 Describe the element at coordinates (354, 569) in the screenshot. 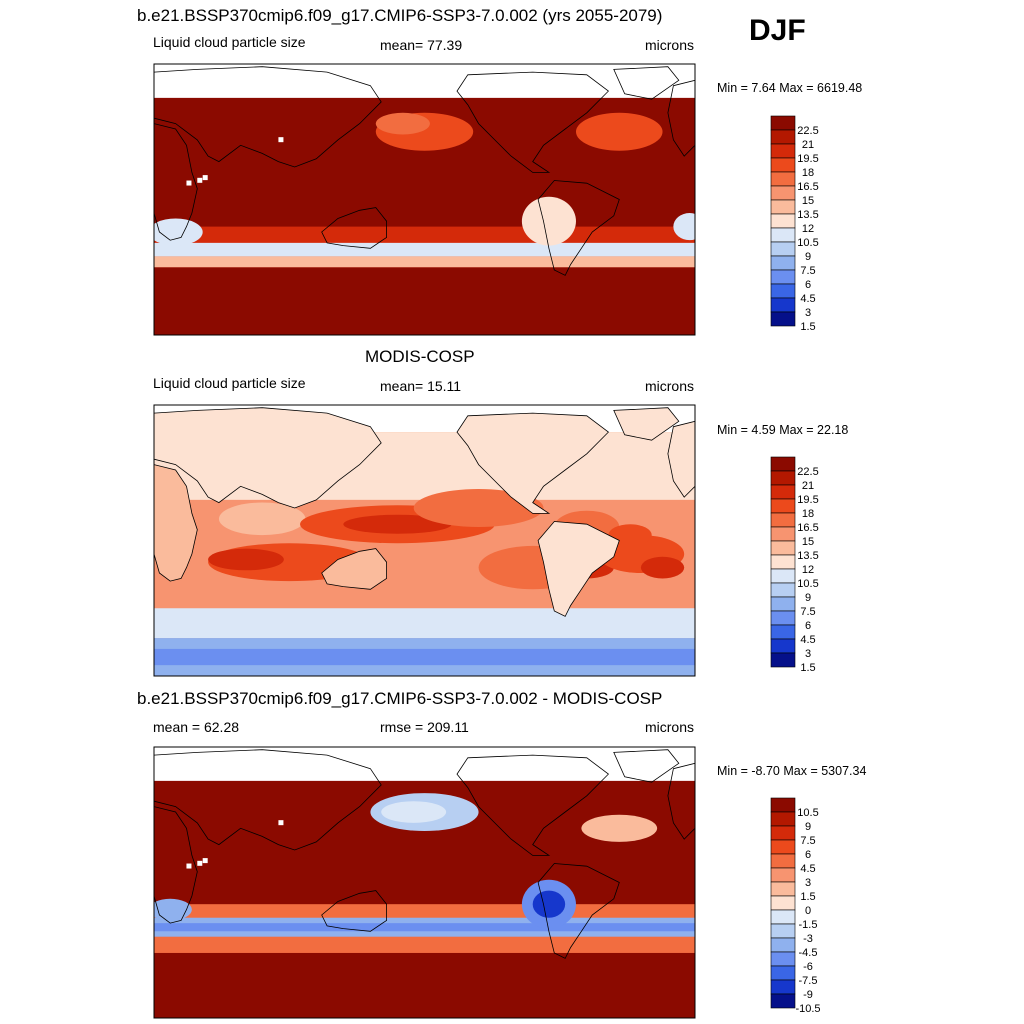

I see `coastline-australia` at that location.